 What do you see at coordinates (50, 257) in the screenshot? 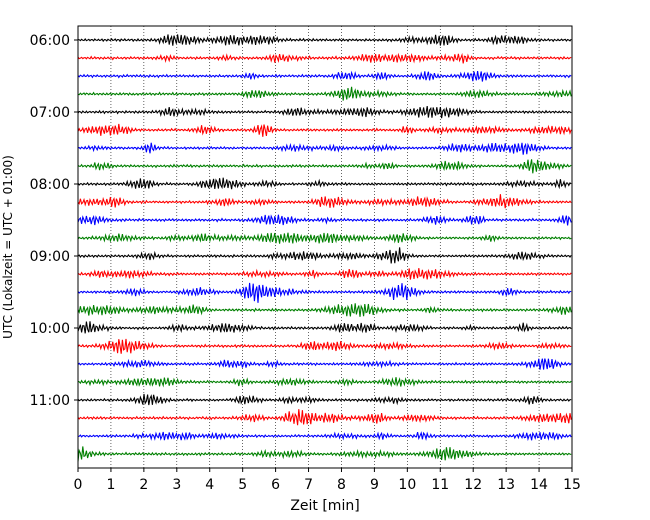
I see `y-tick-label: 09:00` at bounding box center [50, 257].